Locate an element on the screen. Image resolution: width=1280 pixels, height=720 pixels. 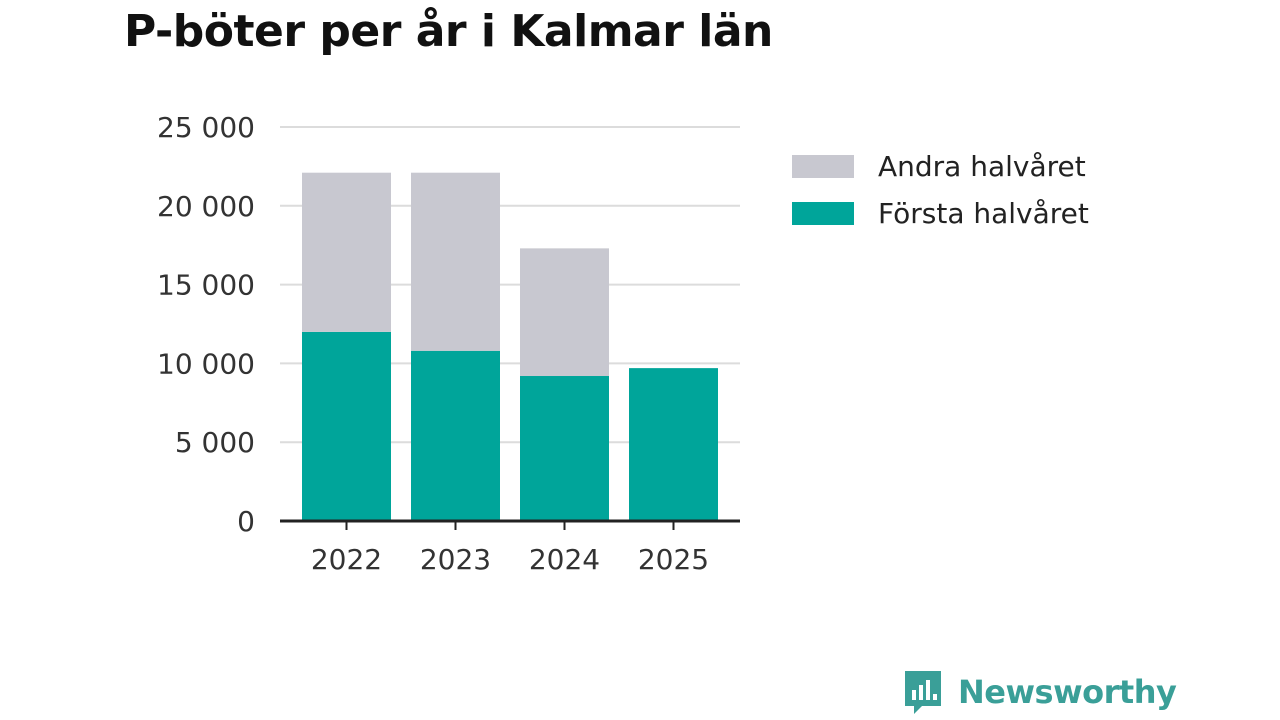
brand-name: Newsworthy is located at coordinates (1067, 692).